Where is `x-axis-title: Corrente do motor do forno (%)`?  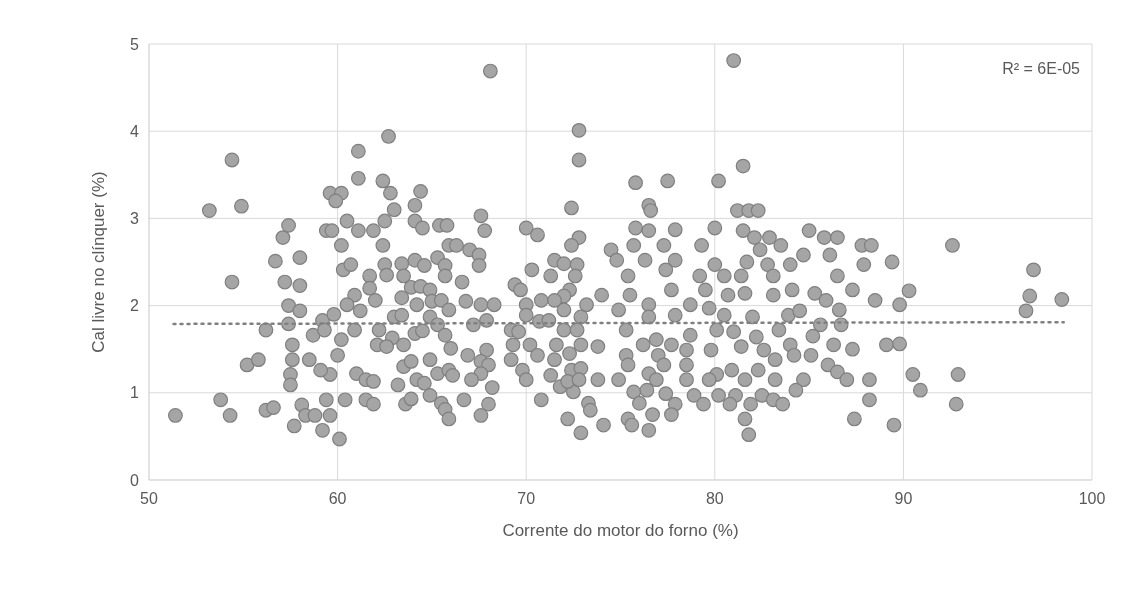
x-axis-title: Corrente do motor do forno (%) is located at coordinates (620, 530).